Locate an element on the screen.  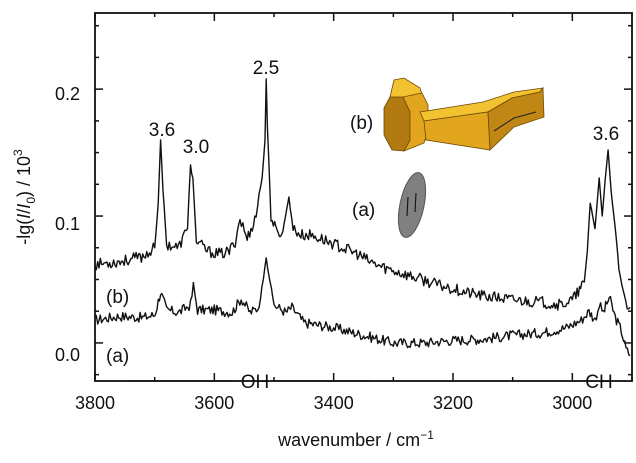
x-tick-label: 3800 is located at coordinates (95, 403).